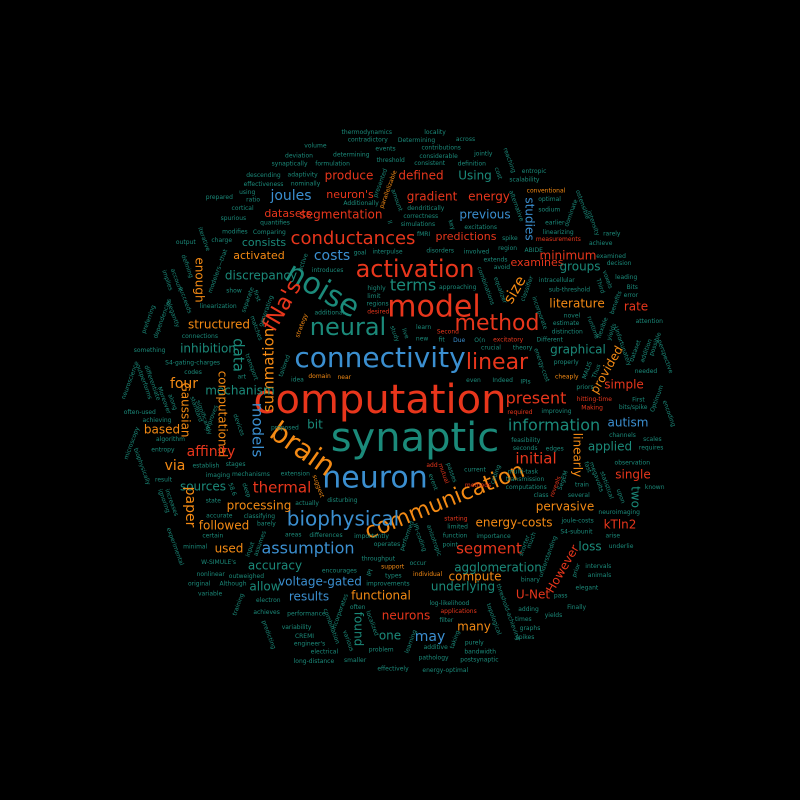 The width and height of the screenshot is (800, 800). Describe the element at coordinates (455, 519) in the screenshot. I see `cloud-word: starting` at that location.